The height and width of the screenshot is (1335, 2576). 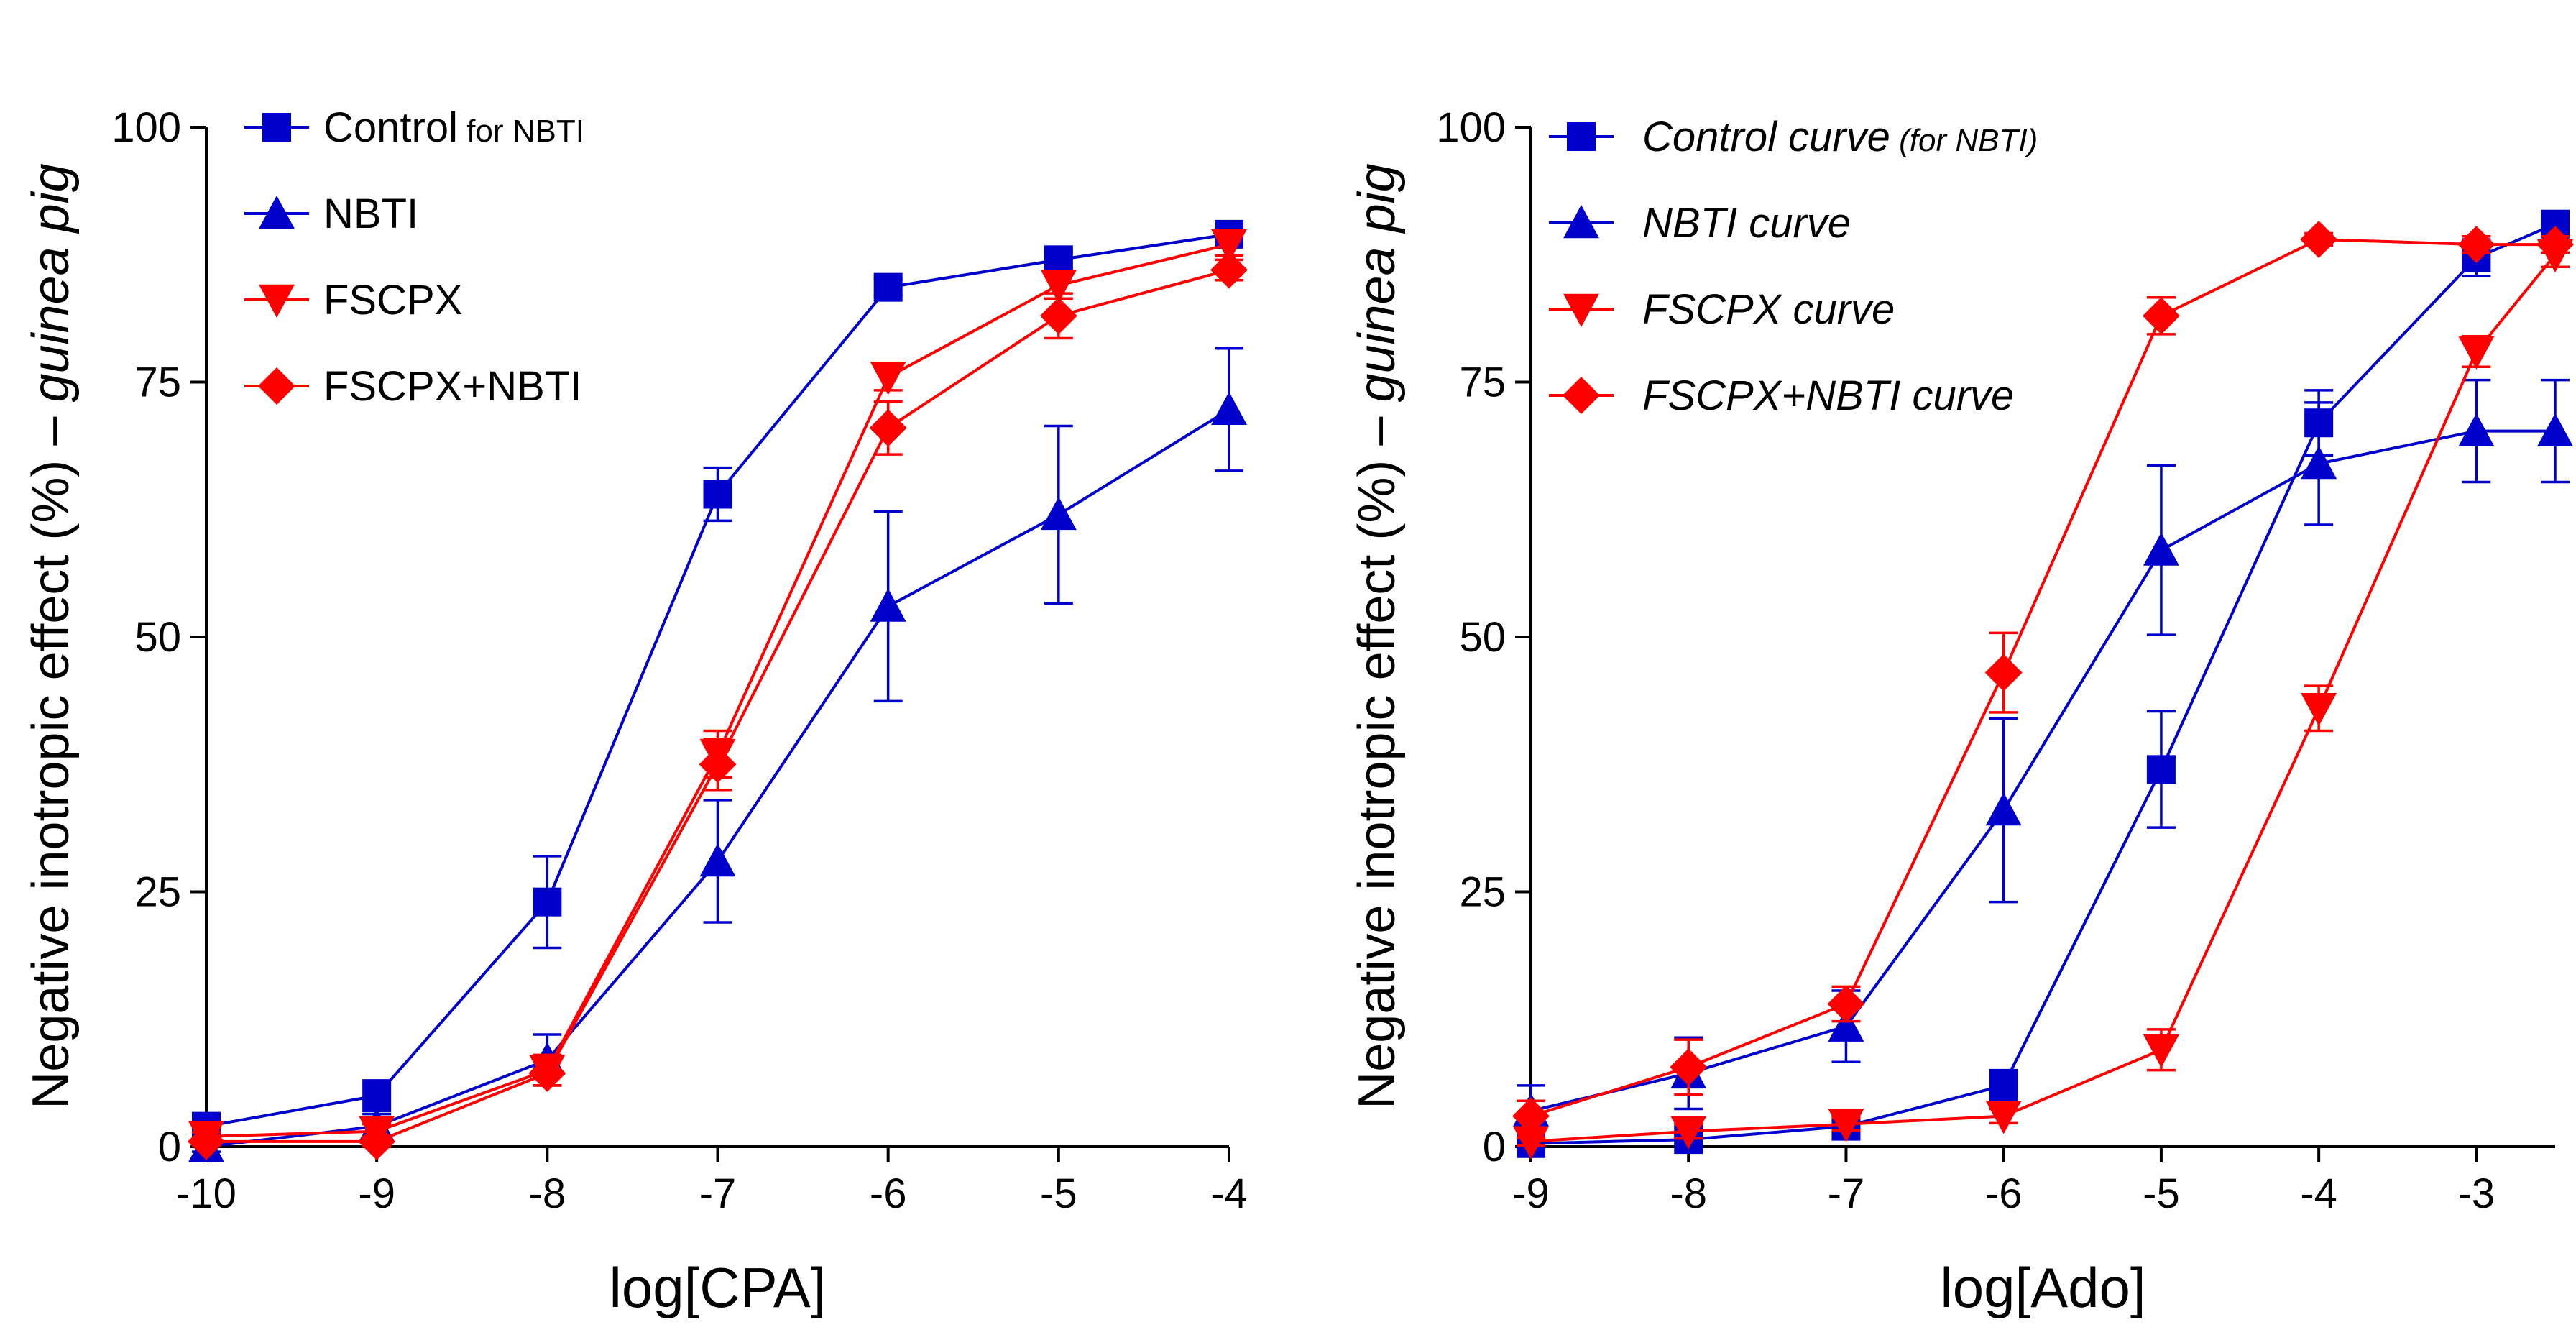 What do you see at coordinates (1377, 424) in the screenshot?
I see `y-axis-title-dash: –` at bounding box center [1377, 424].